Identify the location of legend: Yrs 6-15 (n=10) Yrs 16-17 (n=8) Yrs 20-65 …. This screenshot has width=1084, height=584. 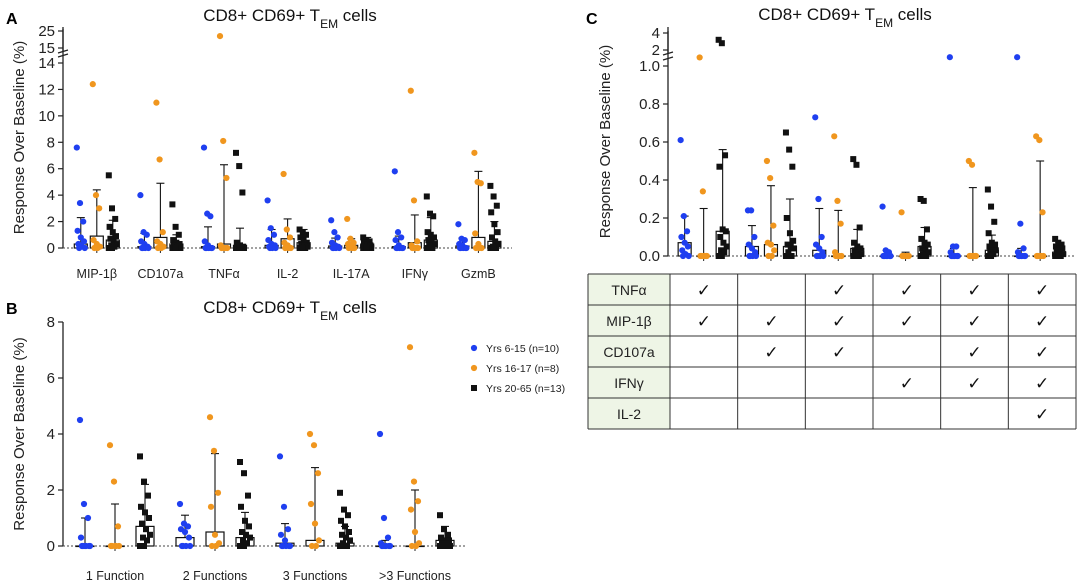
(517, 369).